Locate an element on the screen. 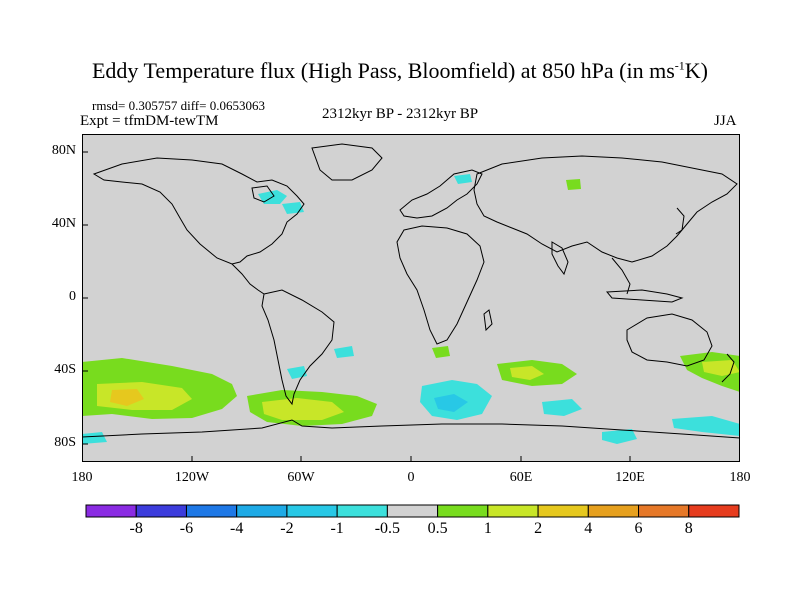 This screenshot has height=600, width=800. coast-greenland is located at coordinates (347, 162).